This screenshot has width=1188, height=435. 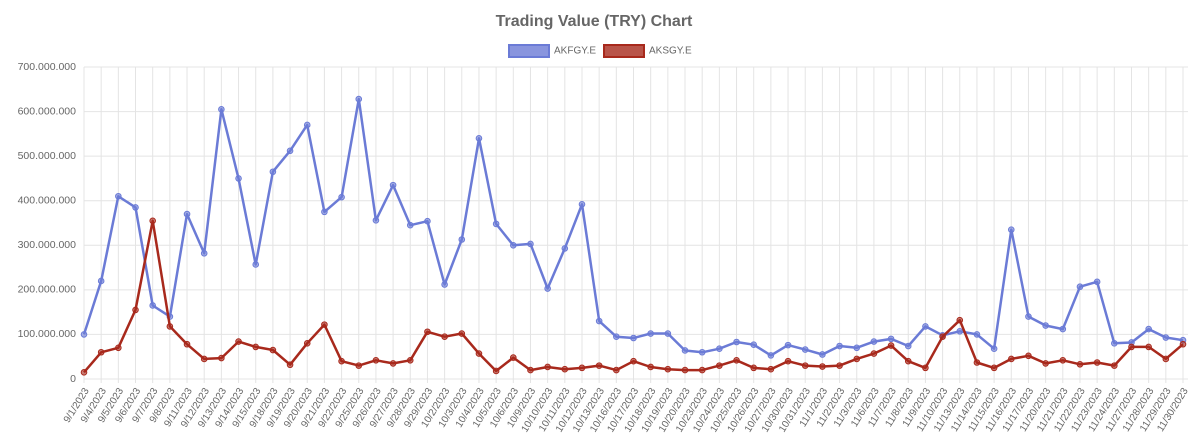 I want to click on legend-label: AKFGY.E, so click(x=575, y=51).